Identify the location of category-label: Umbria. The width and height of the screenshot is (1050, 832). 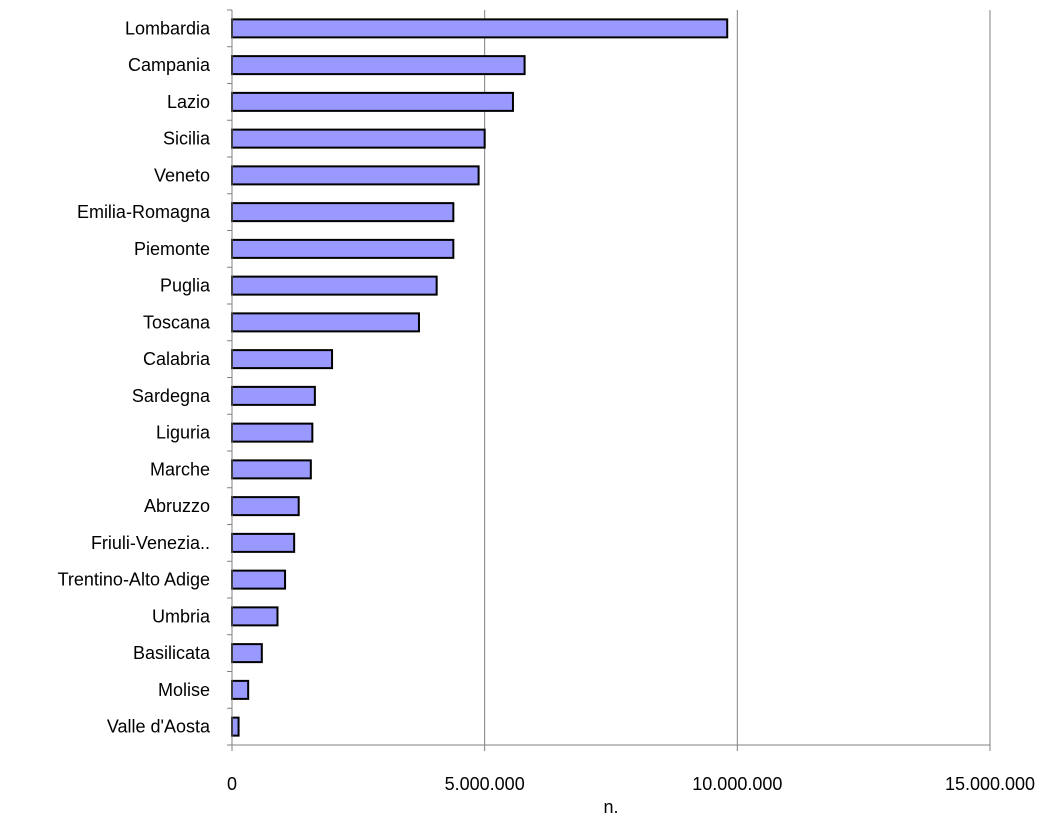
(181, 616).